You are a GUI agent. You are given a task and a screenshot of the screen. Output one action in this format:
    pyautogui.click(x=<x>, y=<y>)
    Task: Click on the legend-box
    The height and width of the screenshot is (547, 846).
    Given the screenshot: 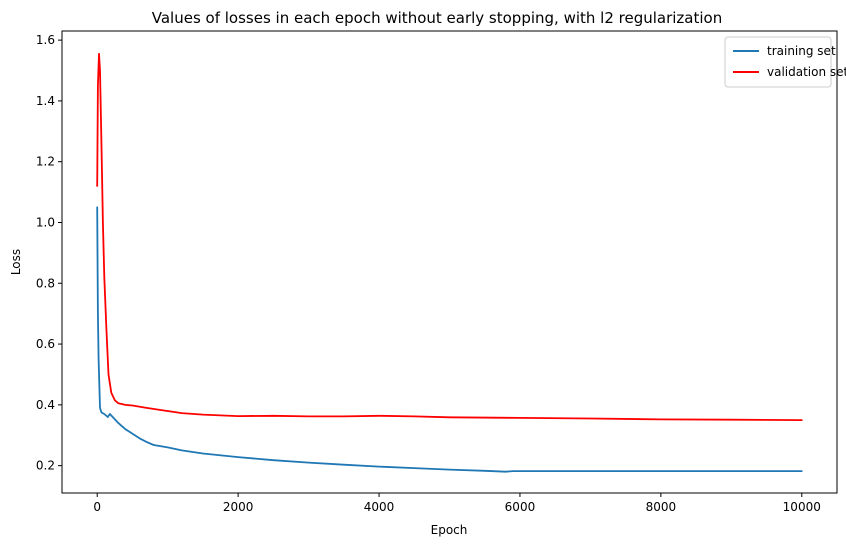 What is the action you would take?
    pyautogui.click(x=778, y=62)
    